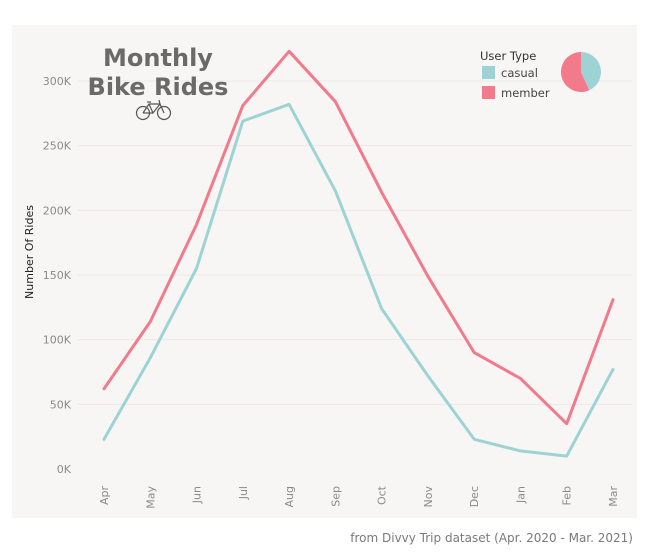  I want to click on x-tick-label: Dec, so click(474, 496).